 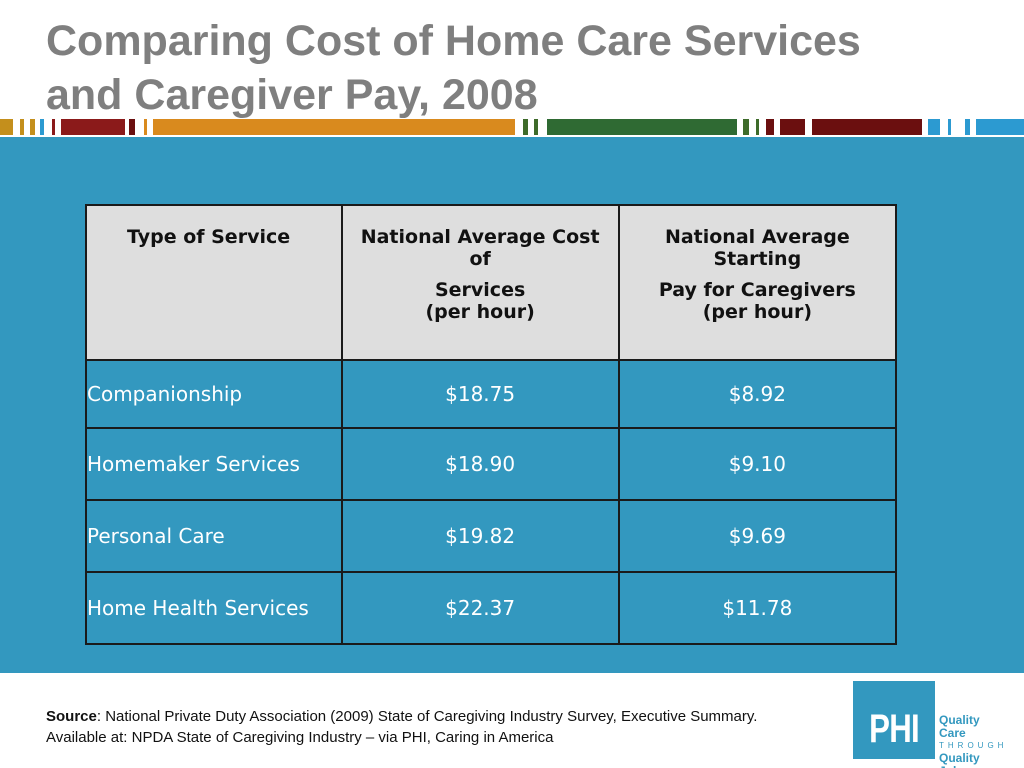 What do you see at coordinates (480, 237) in the screenshot?
I see `header-cost-line1: National Average Cost` at bounding box center [480, 237].